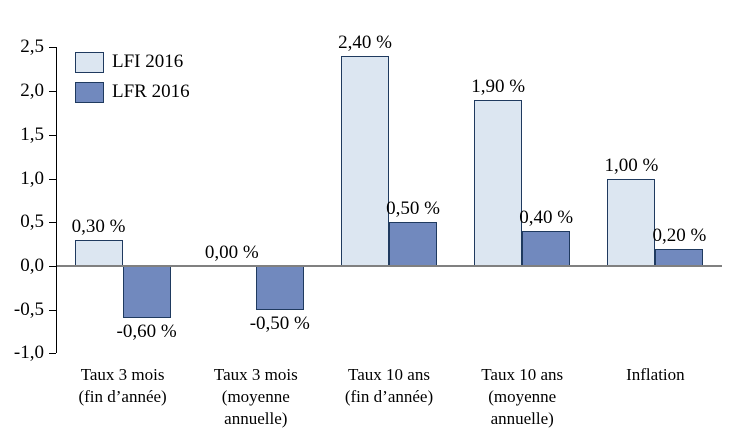 The height and width of the screenshot is (438, 732). Describe the element at coordinates (89, 92) in the screenshot. I see `legend-swatch-lfr-2016` at that location.